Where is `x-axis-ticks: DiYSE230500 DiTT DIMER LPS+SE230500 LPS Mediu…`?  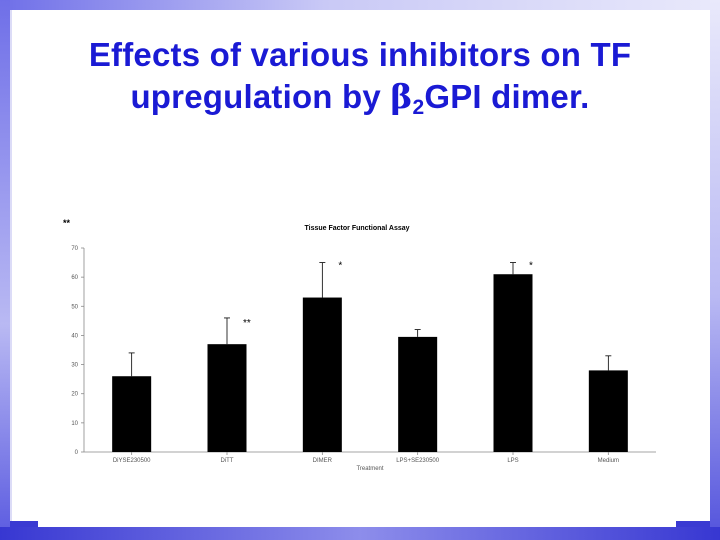
x-axis-ticks: DiYSE230500 DiTT DIMER LPS+SE230500 LPS Mediu… is located at coordinates (366, 458).